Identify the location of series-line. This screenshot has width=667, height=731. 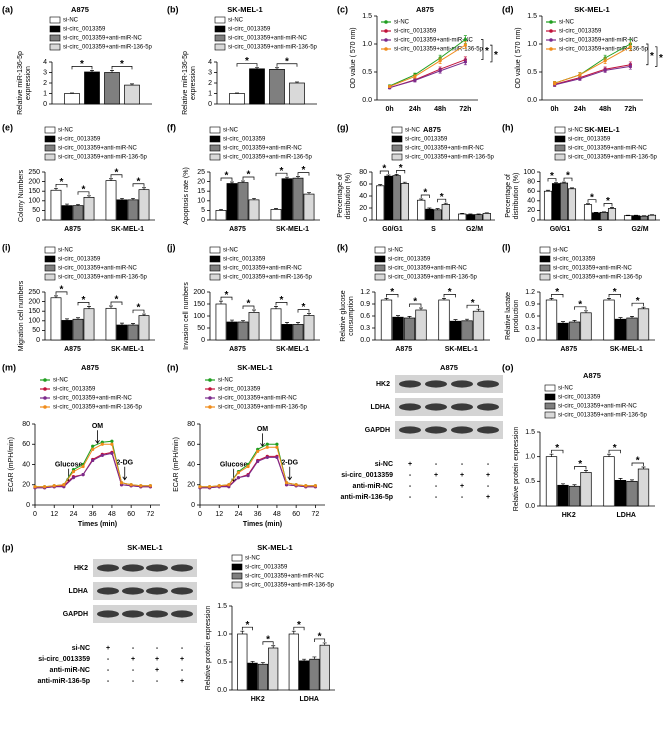
(427, 63).